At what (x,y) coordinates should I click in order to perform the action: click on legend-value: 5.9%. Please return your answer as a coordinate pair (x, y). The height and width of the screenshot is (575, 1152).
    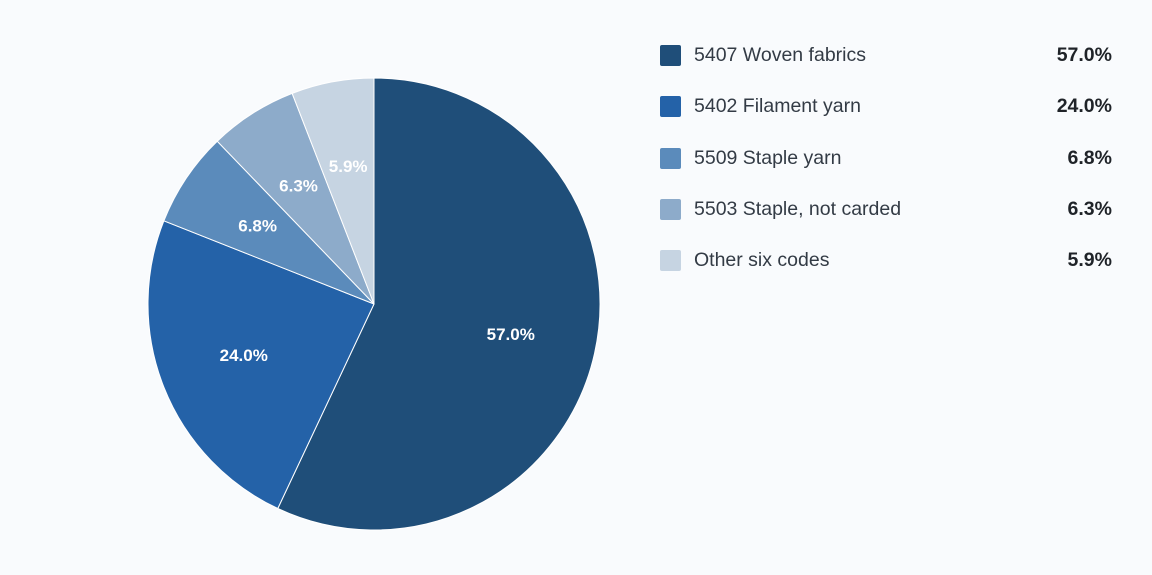
    Looking at the image, I should click on (1089, 260).